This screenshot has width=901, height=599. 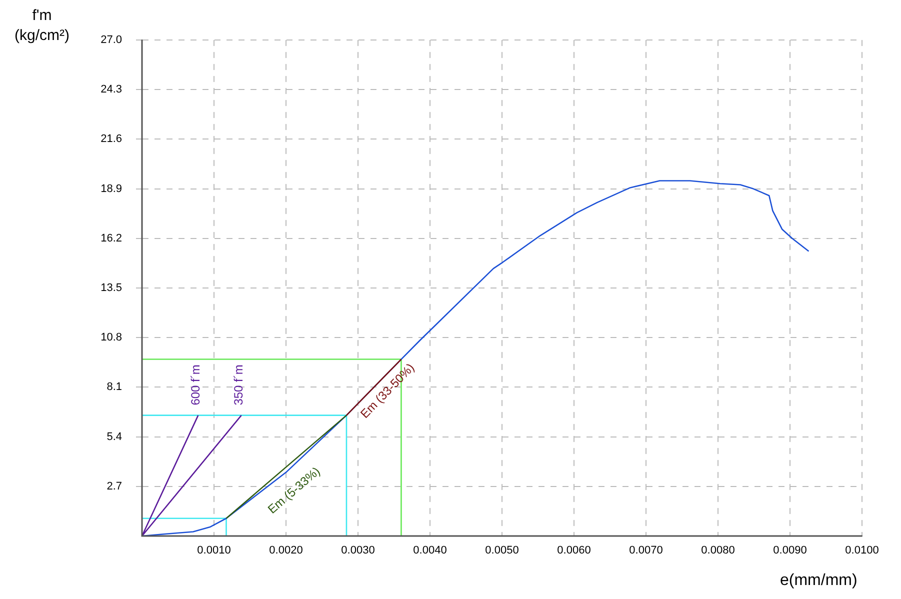 I want to click on x-tick-label: 0.0050, so click(x=502, y=550).